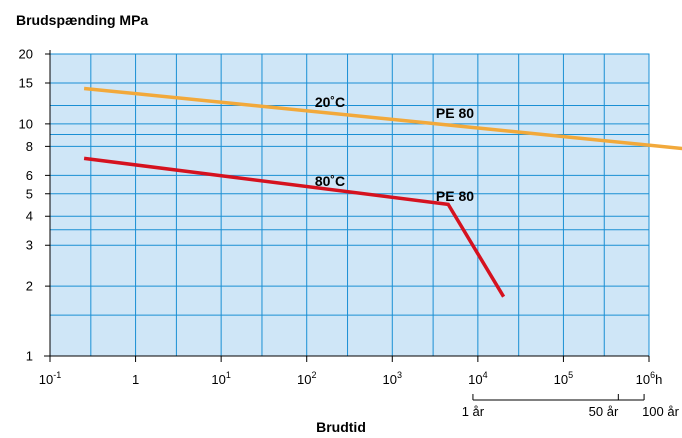  What do you see at coordinates (394, 149) in the screenshot?
I see `annotations: 20˚C PE 80 80˚C PE 80` at bounding box center [394, 149].